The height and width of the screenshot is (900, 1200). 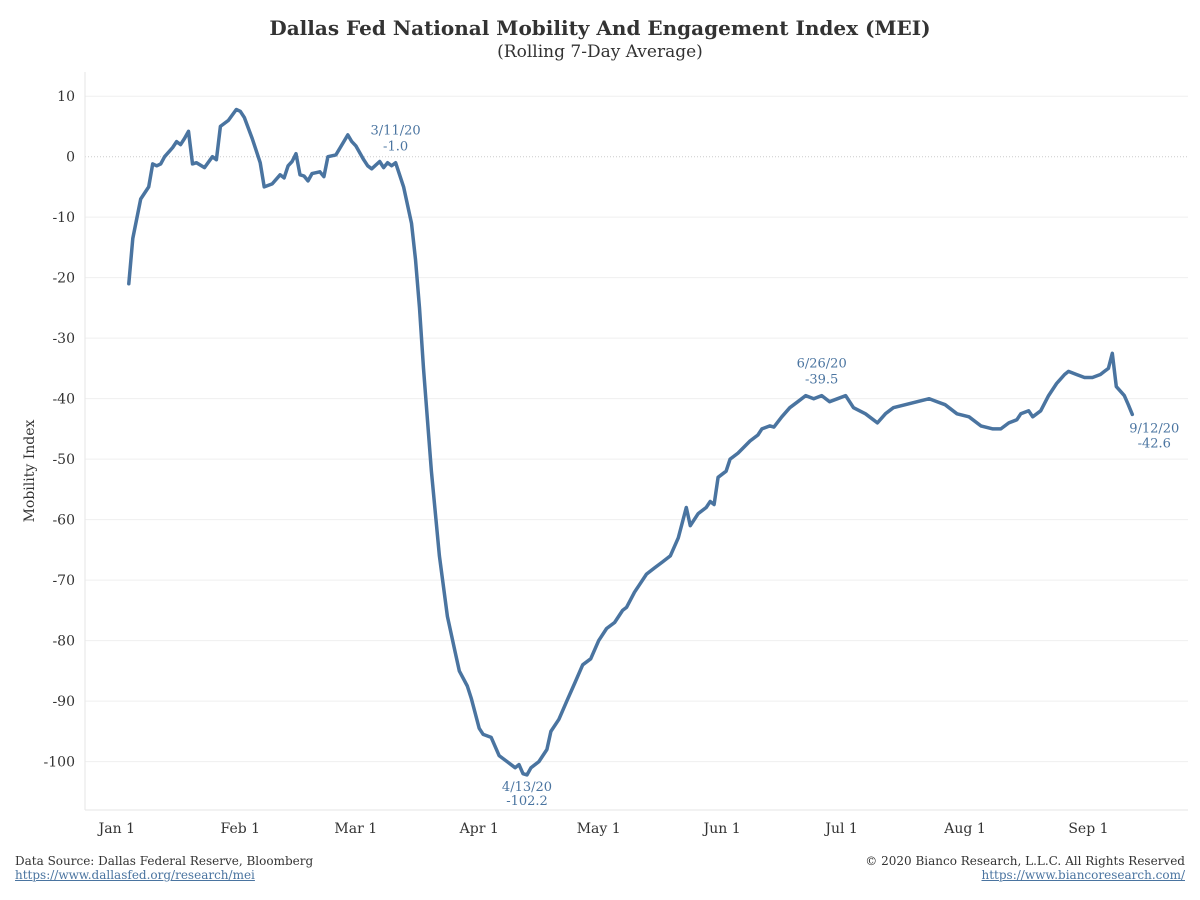 What do you see at coordinates (355, 829) in the screenshot?
I see `x-tick-label: Mar 1` at bounding box center [355, 829].